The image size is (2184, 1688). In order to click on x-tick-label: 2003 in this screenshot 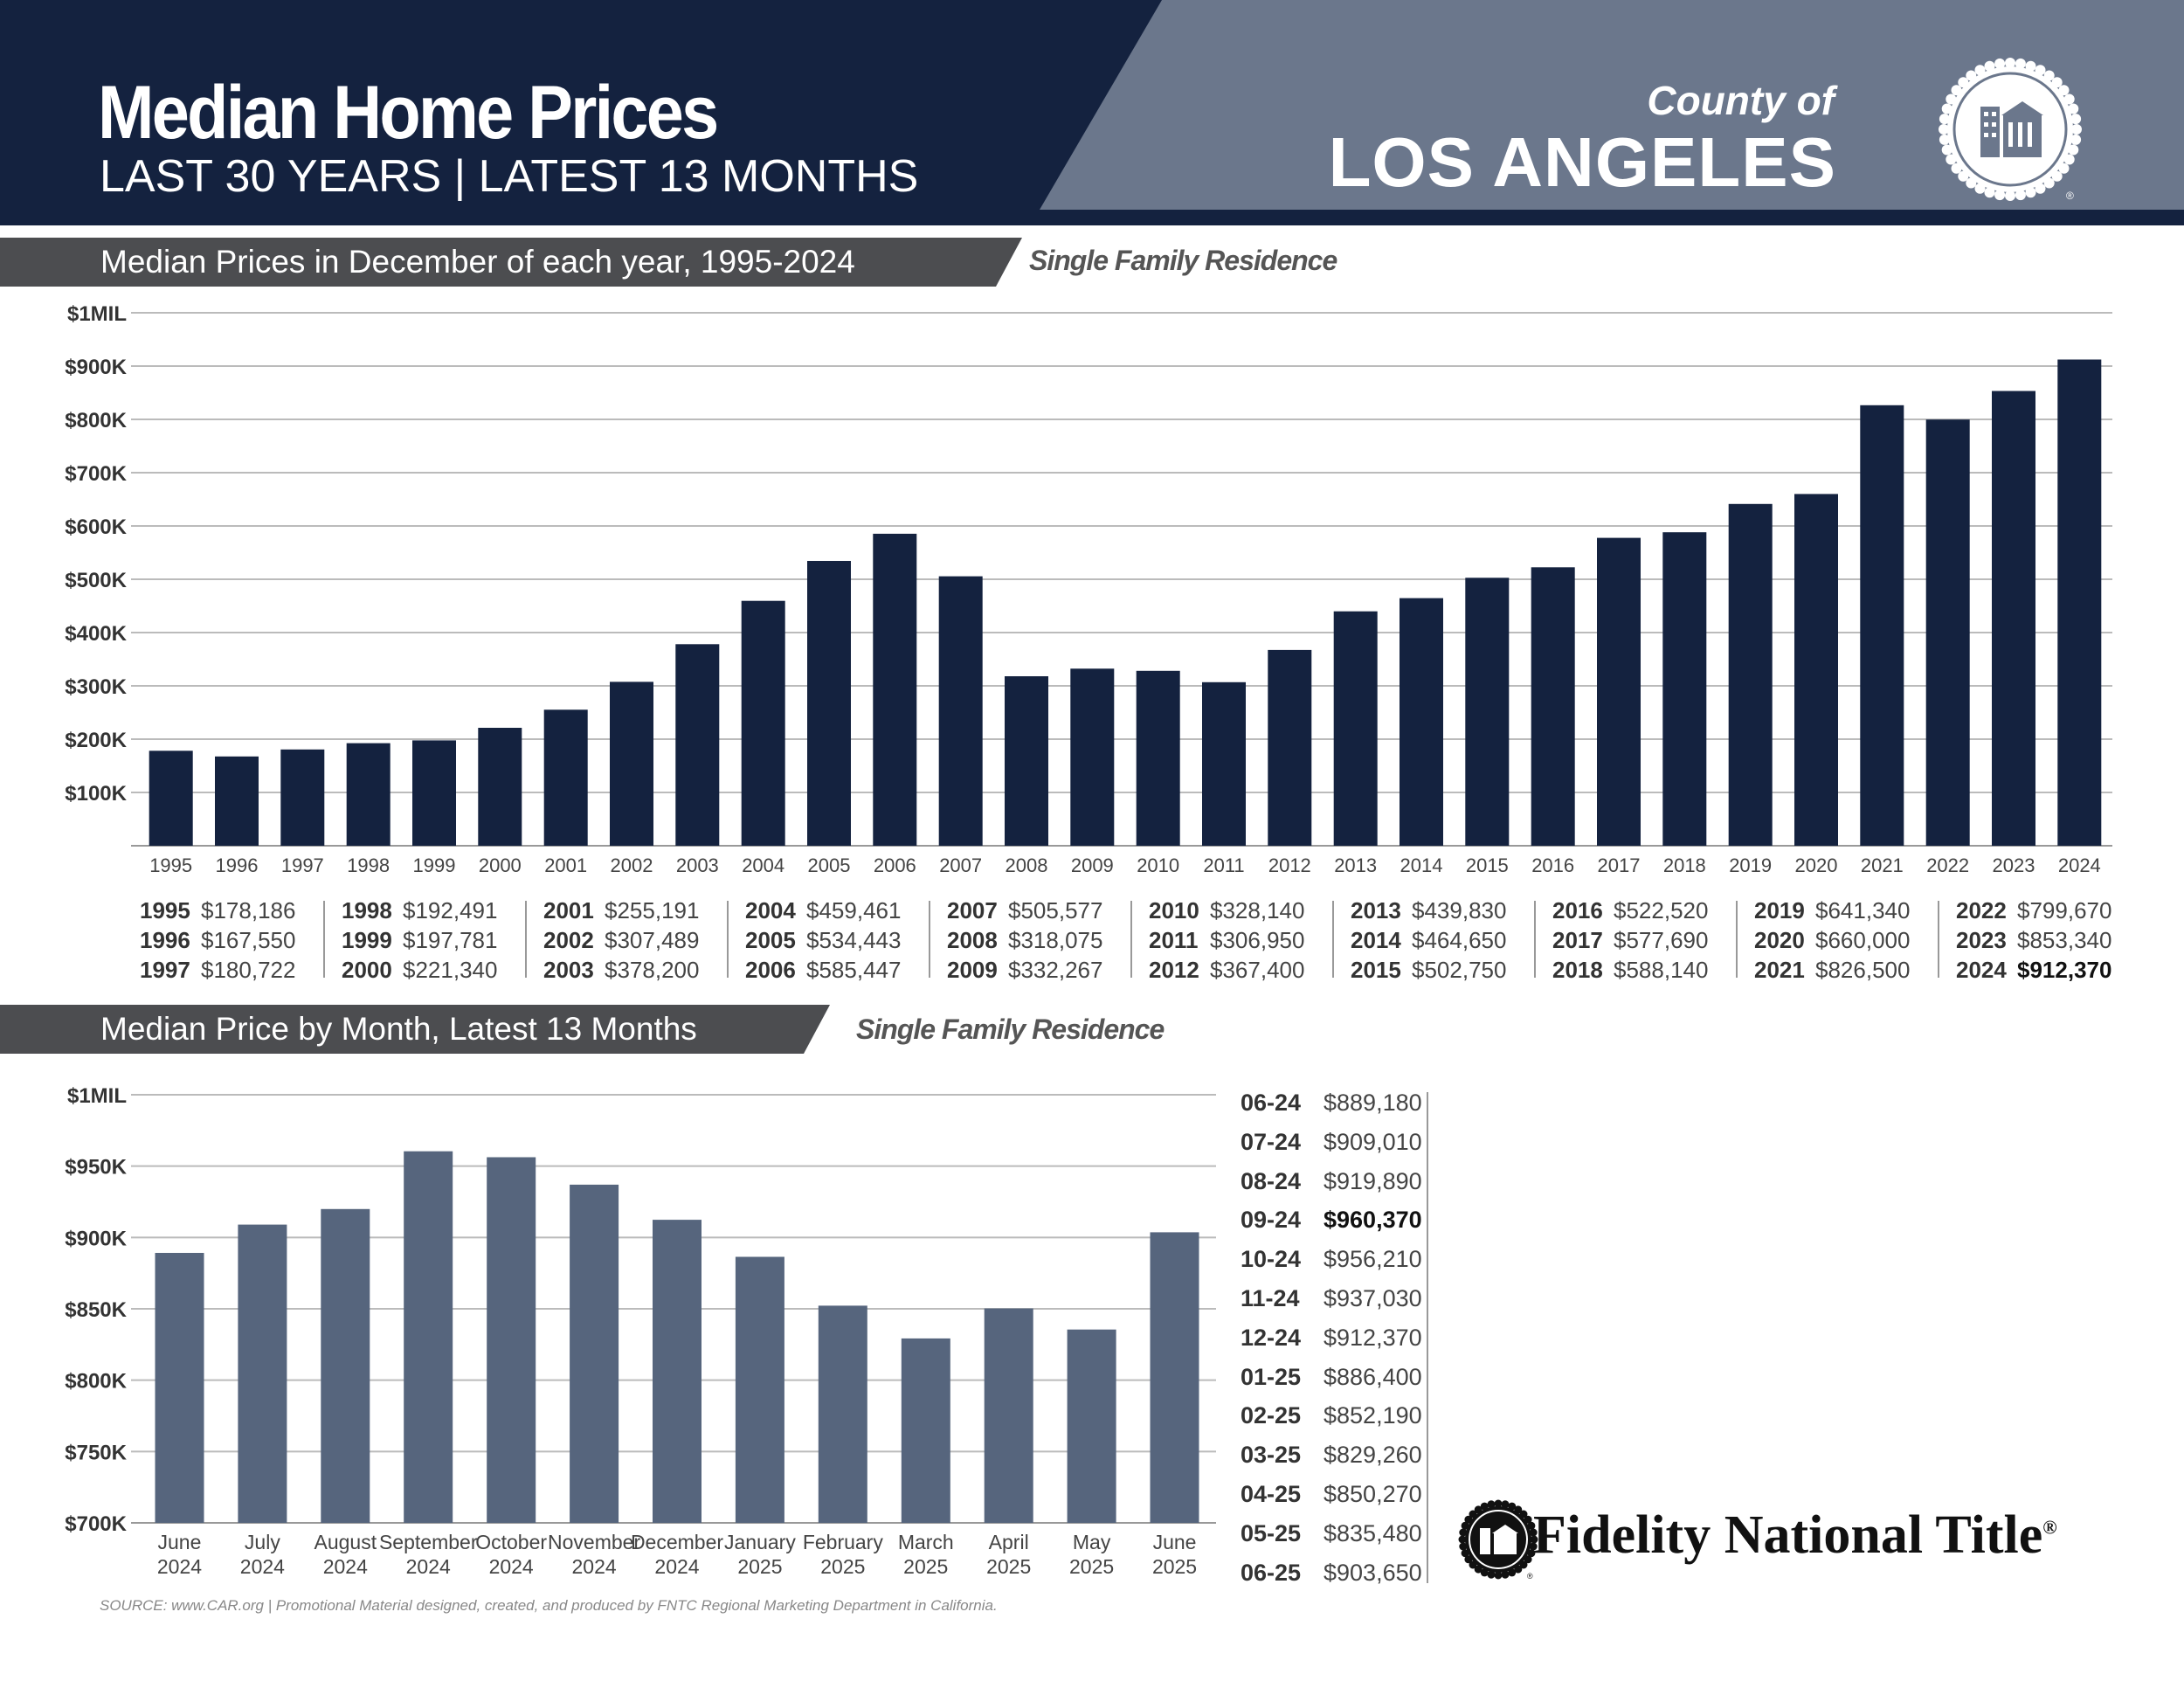, I will do `click(697, 865)`.